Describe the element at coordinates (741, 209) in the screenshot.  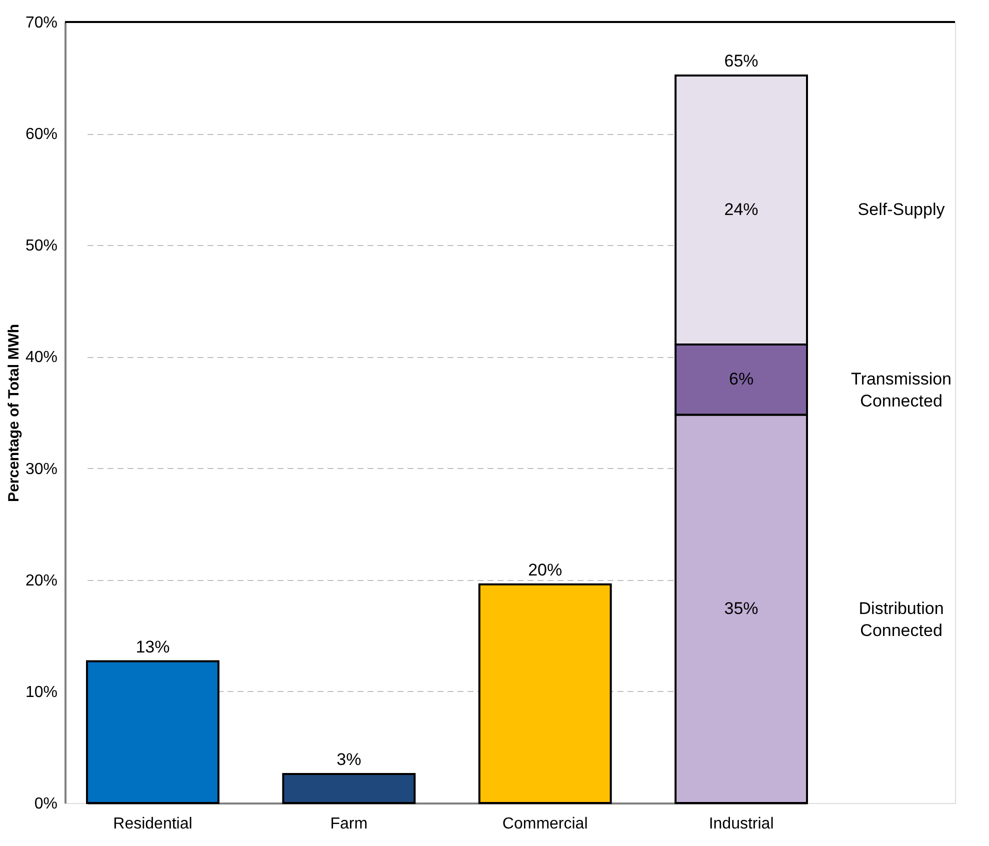
I see `data-label: 24%` at that location.